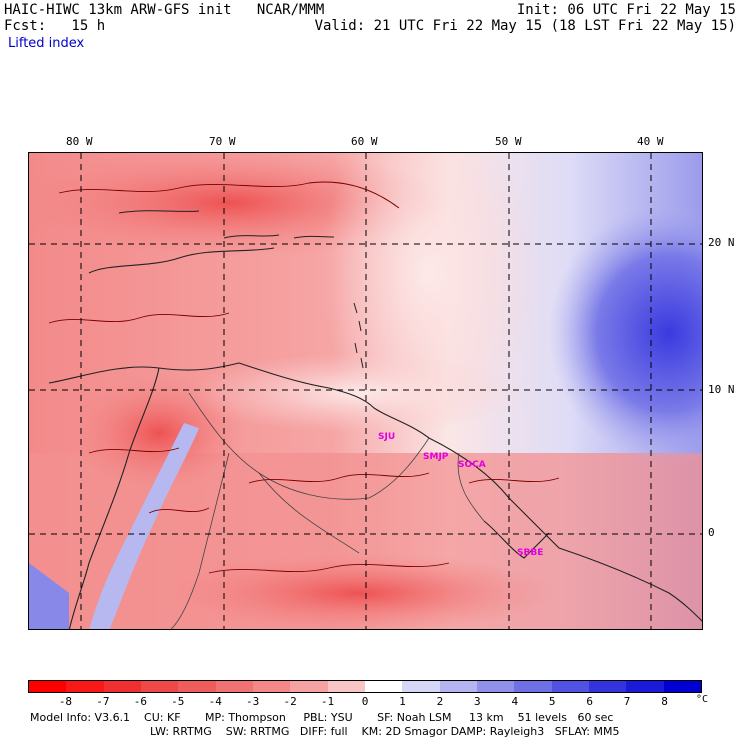 The height and width of the screenshot is (740, 740). Describe the element at coordinates (49, 596) in the screenshot. I see `pacific-stable-corner` at that location.